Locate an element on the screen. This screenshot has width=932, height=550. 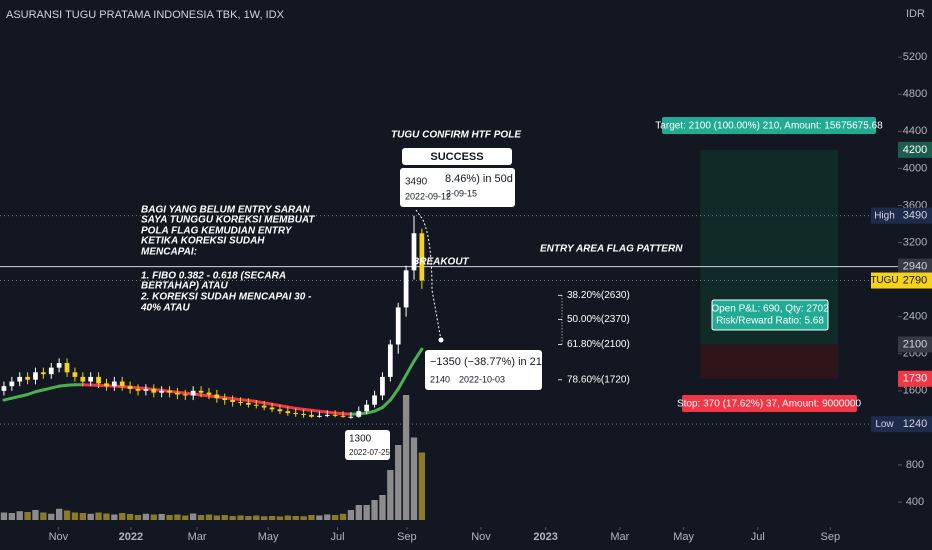
pnl-label: Risk/Reward Ratio: 5.68 is located at coordinates (770, 321).